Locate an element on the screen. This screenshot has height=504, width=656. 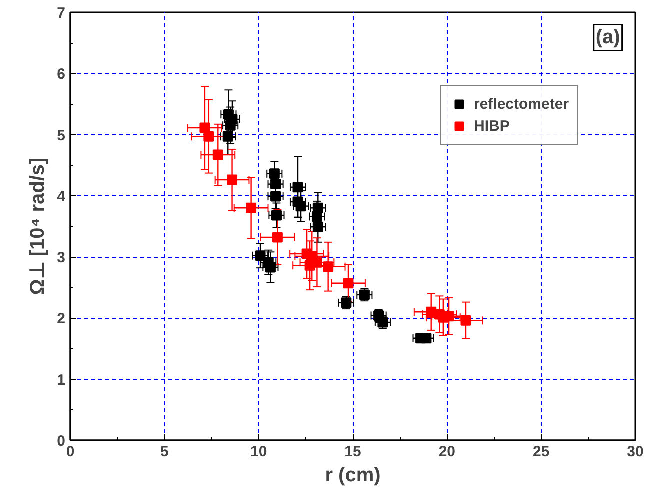
x-axis-title: r (cm) is located at coordinates (353, 475).